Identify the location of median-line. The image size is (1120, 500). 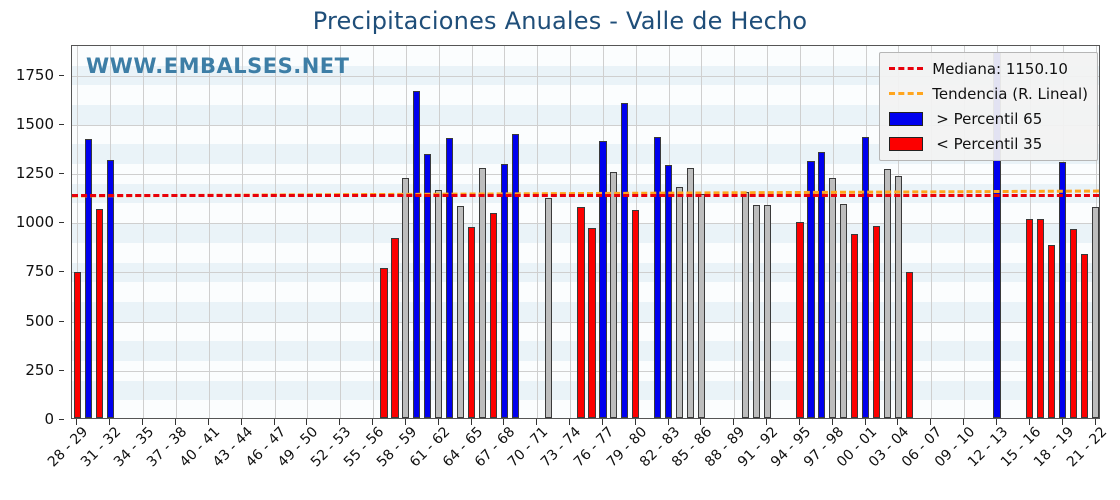
(585, 195).